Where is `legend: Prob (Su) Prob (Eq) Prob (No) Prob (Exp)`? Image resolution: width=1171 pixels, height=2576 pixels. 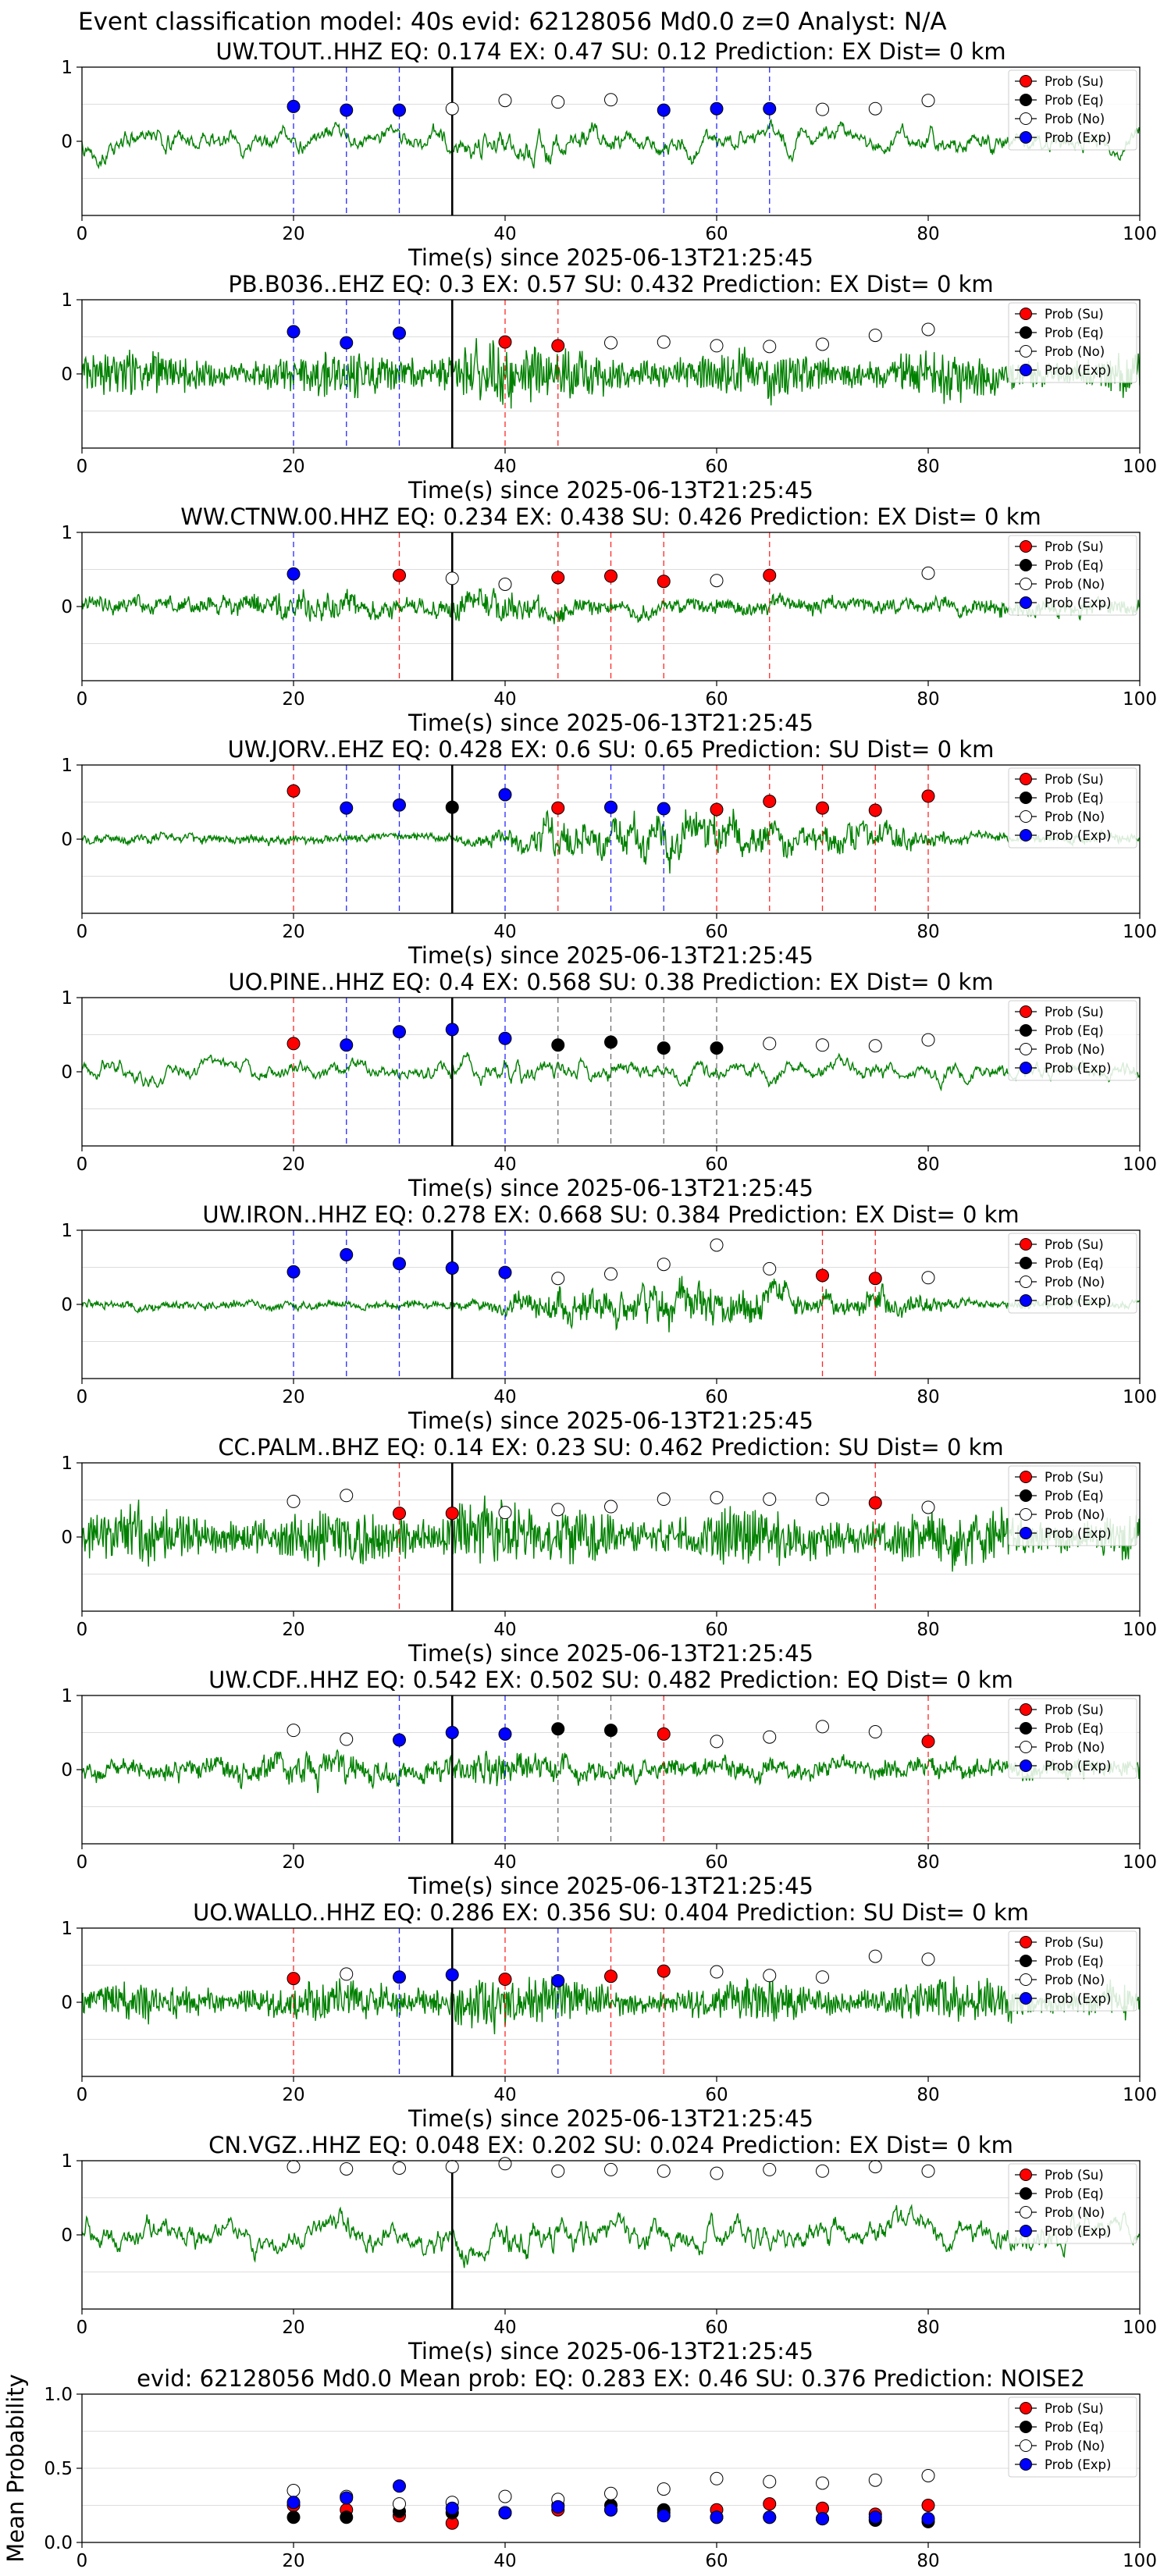 legend: Prob (Su) Prob (Eq) Prob (No) Prob (Exp) is located at coordinates (1072, 808).